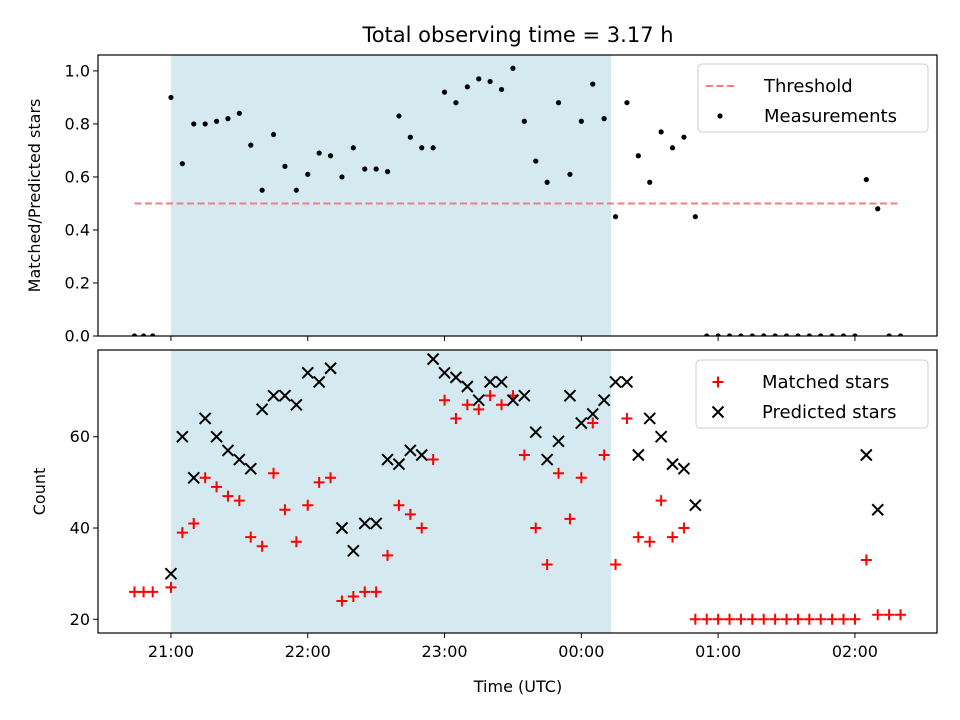 The width and height of the screenshot is (960, 720). Describe the element at coordinates (80, 436) in the screenshot. I see `y-tick-label: 60` at that location.